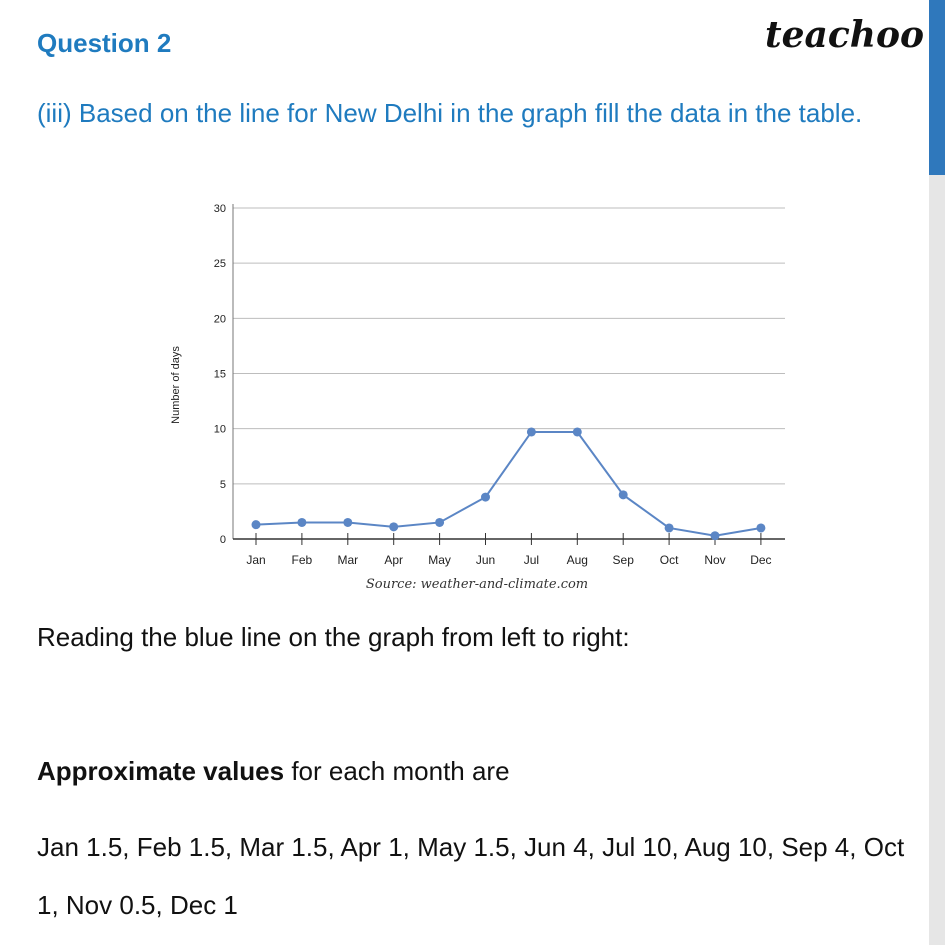 The image size is (945, 945). I want to click on approx-heading: Approximate values for each month are, so click(273, 771).